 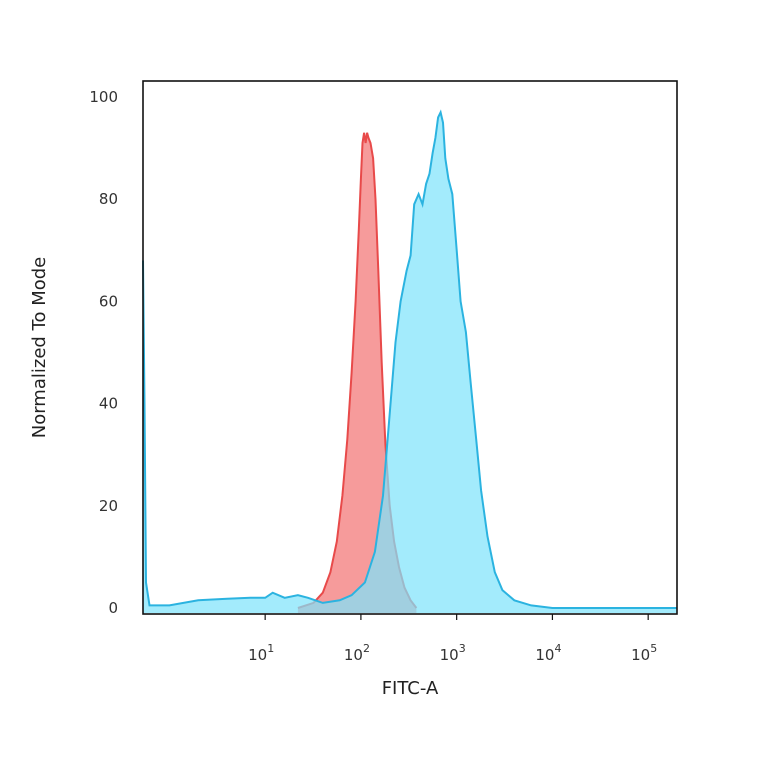 What do you see at coordinates (108, 199) in the screenshot?
I see `y-tick-label: 80` at bounding box center [108, 199].